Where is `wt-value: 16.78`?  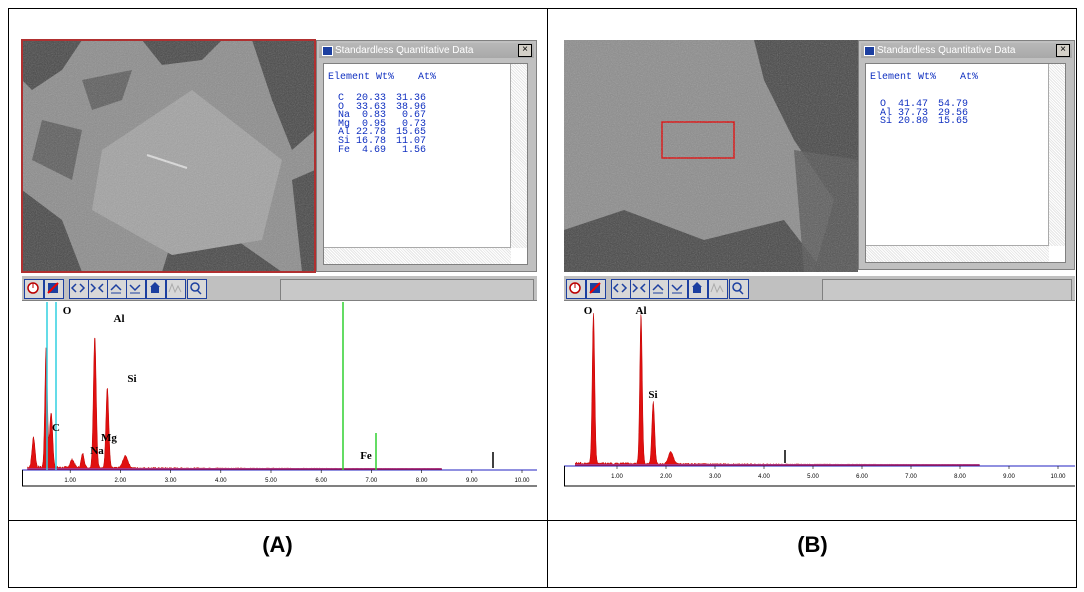 wt-value: 16.78 is located at coordinates (370, 141).